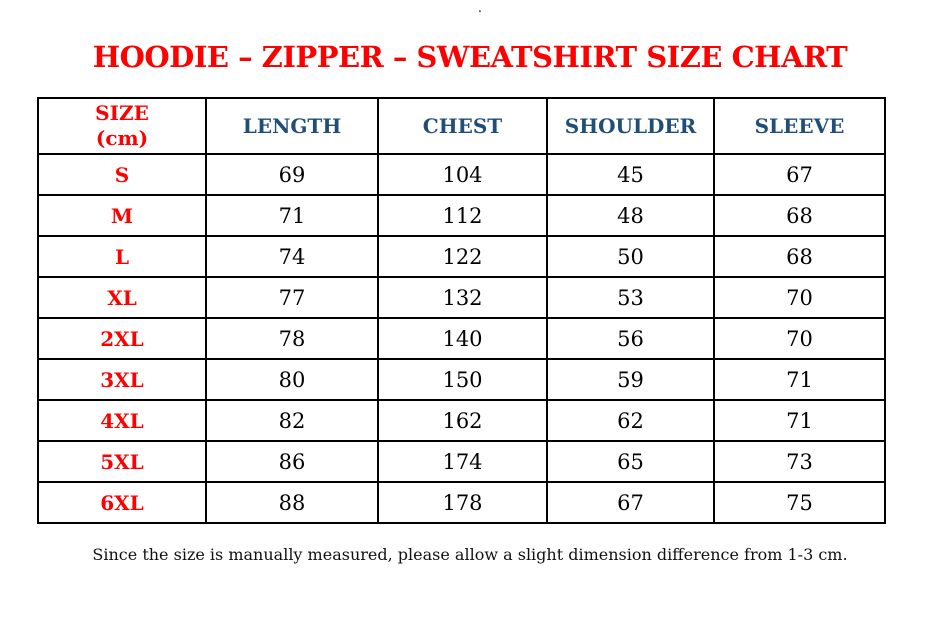 Image resolution: width=940 pixels, height=623 pixels. I want to click on table-row: 6XL 88 178 67 75, so click(461, 502).